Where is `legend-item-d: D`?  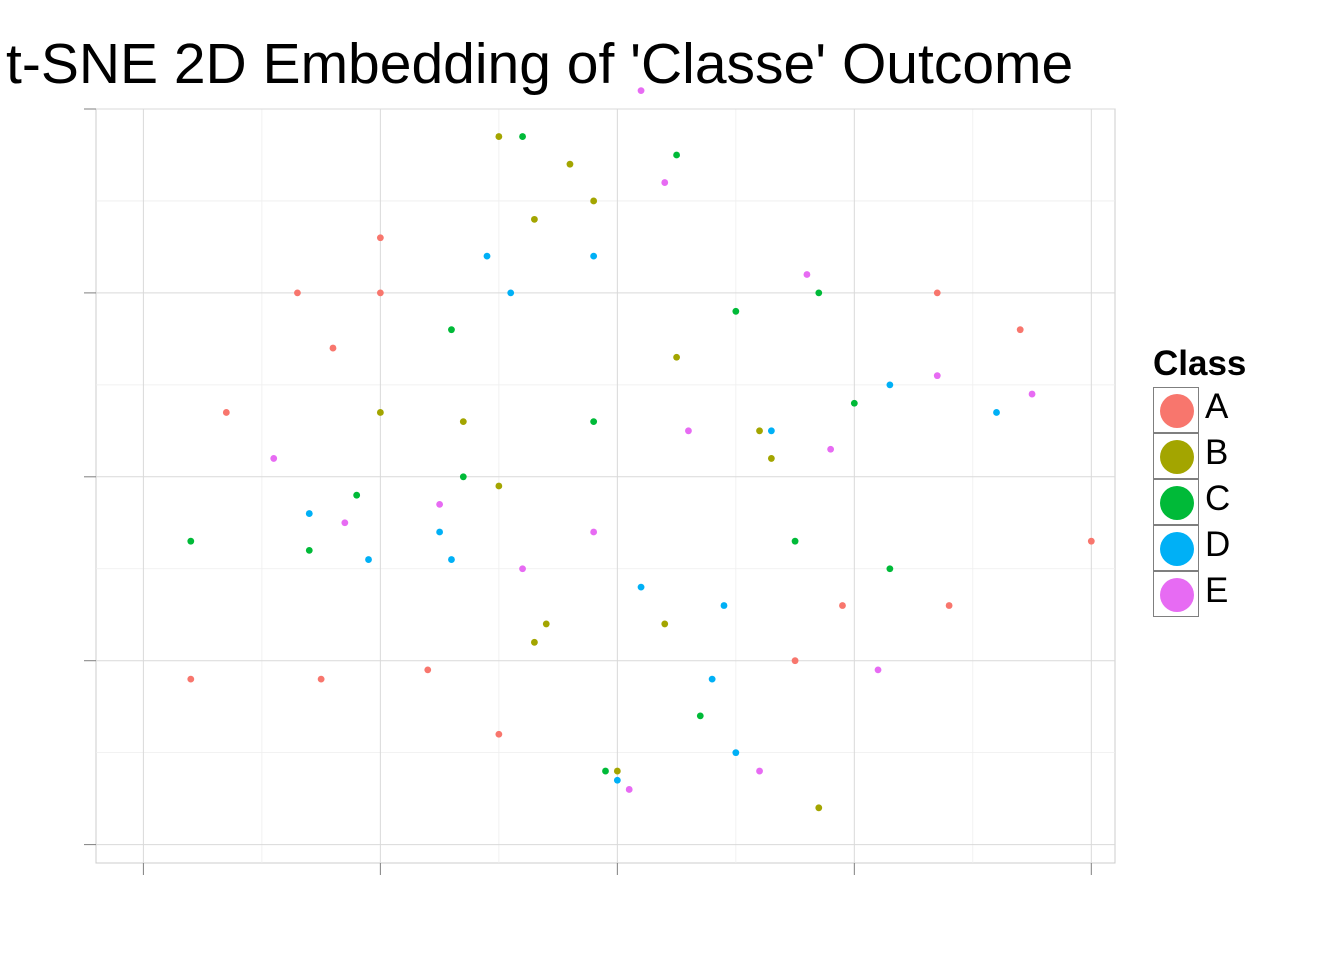 legend-item-d: D is located at coordinates (1199, 548).